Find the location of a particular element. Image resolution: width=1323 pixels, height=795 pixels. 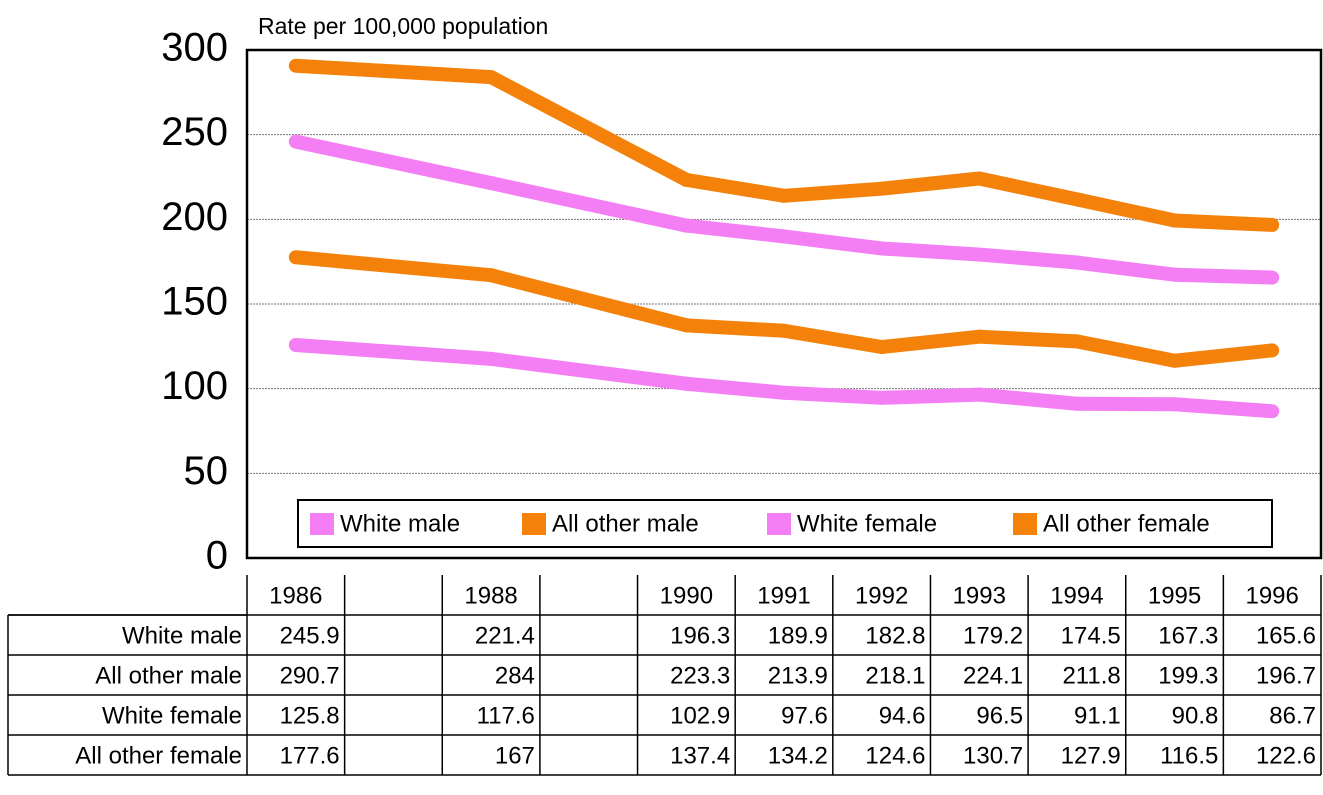

table-value: 218.1 is located at coordinates (895, 675).